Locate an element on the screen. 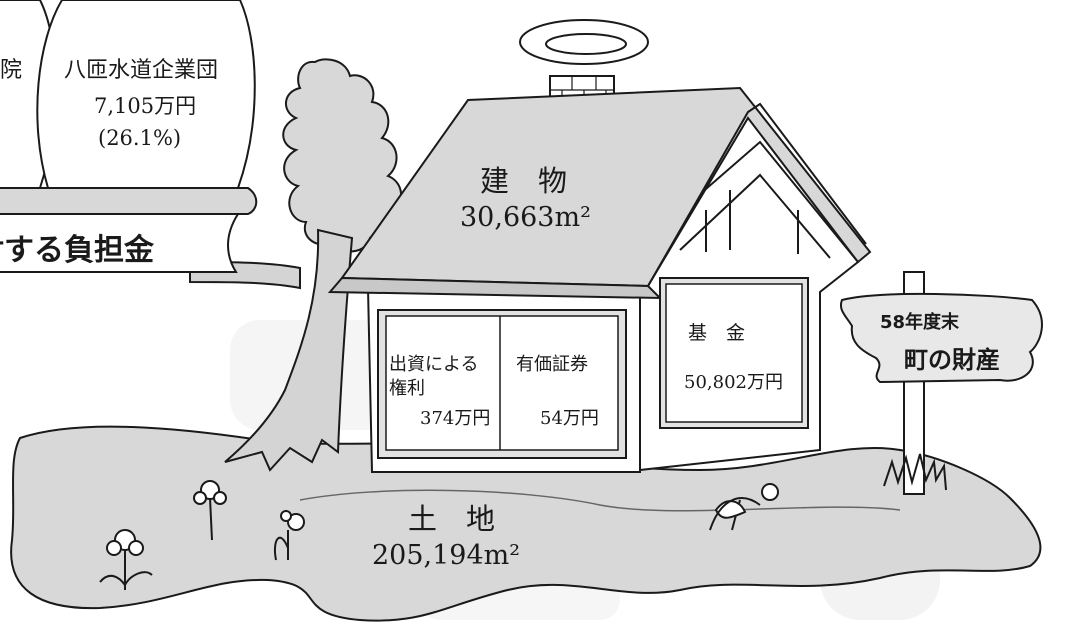 This screenshot has width=1066, height=630. gable-timber is located at coordinates (755, 216).